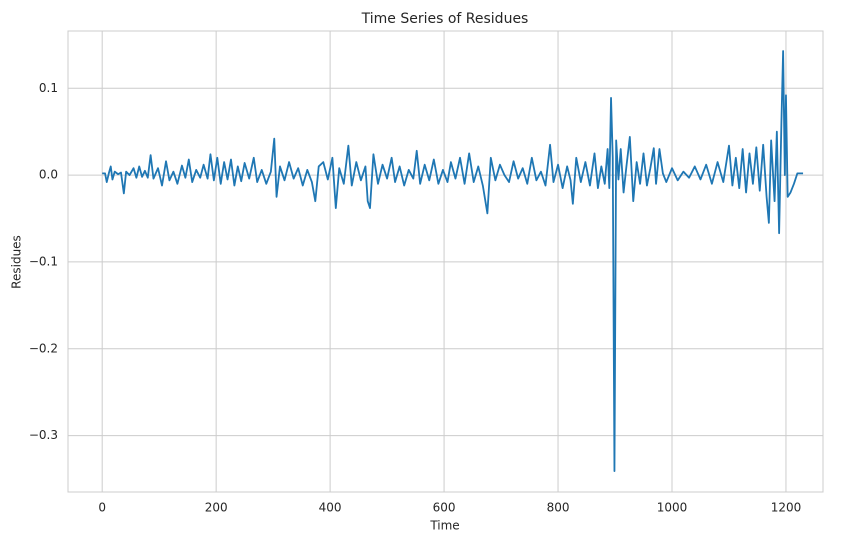  What do you see at coordinates (445, 19) in the screenshot?
I see `chart-title: Time Series of Residues` at bounding box center [445, 19].